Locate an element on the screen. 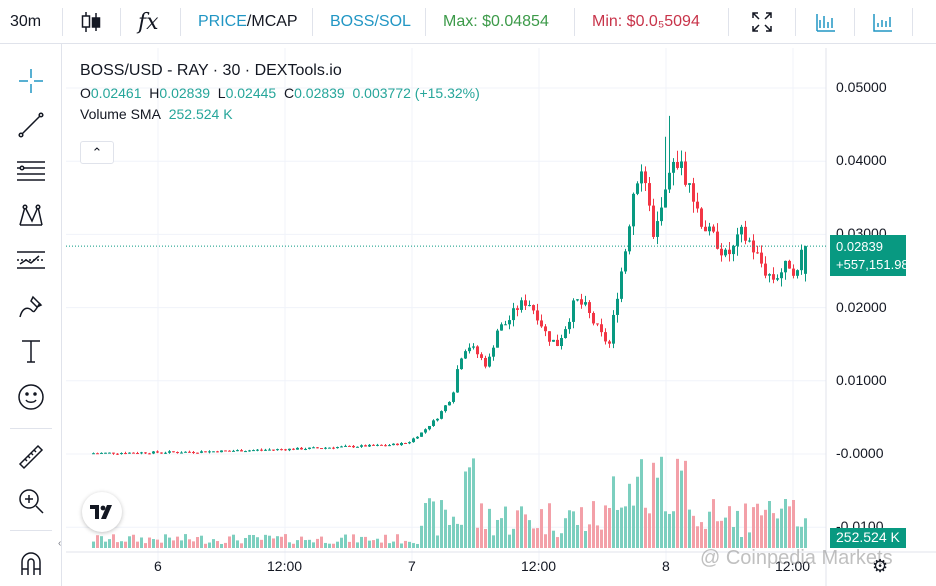 Image resolution: width=936 pixels, height=586 pixels. volume-badge-value: 252.524 K is located at coordinates (868, 537).